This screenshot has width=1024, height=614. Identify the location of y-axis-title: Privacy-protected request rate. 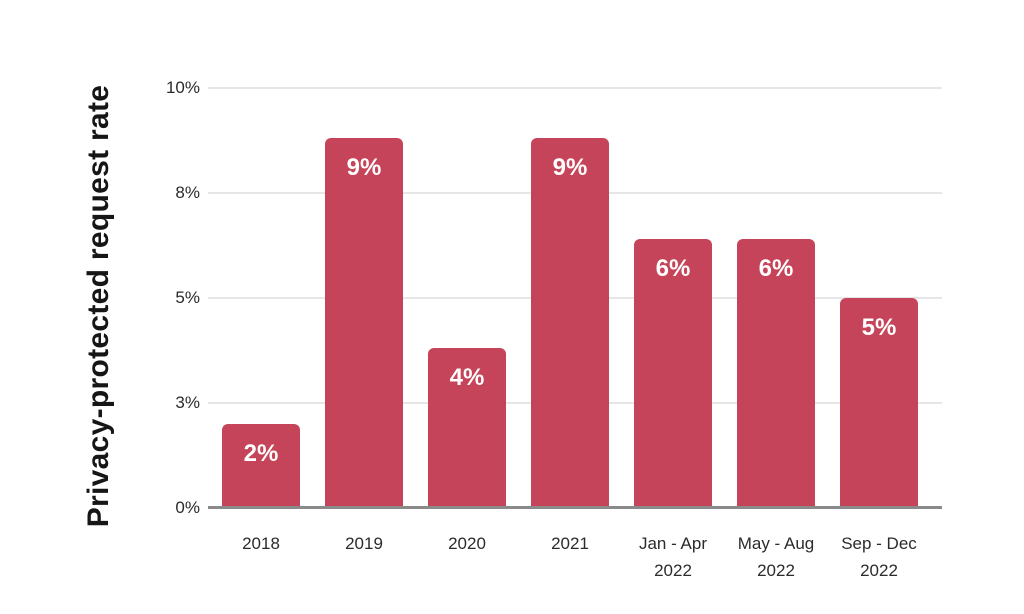
(98, 306).